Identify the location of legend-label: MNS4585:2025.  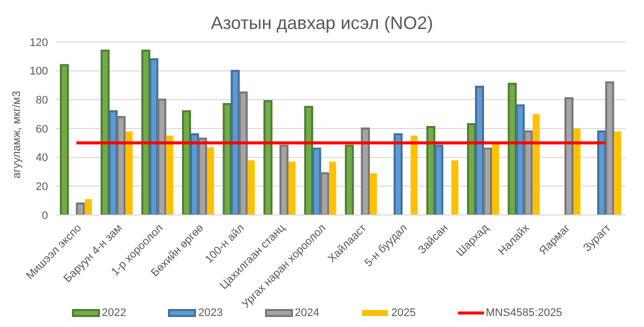
(523, 313).